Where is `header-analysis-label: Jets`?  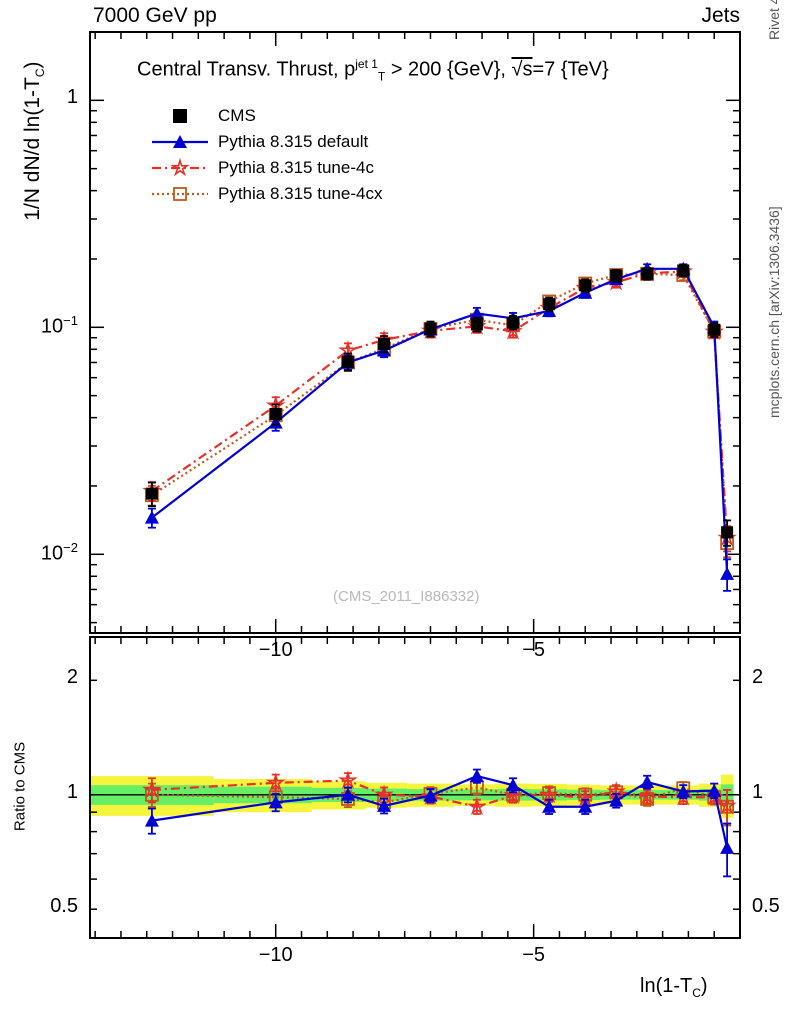 header-analysis-label: Jets is located at coordinates (720, 15).